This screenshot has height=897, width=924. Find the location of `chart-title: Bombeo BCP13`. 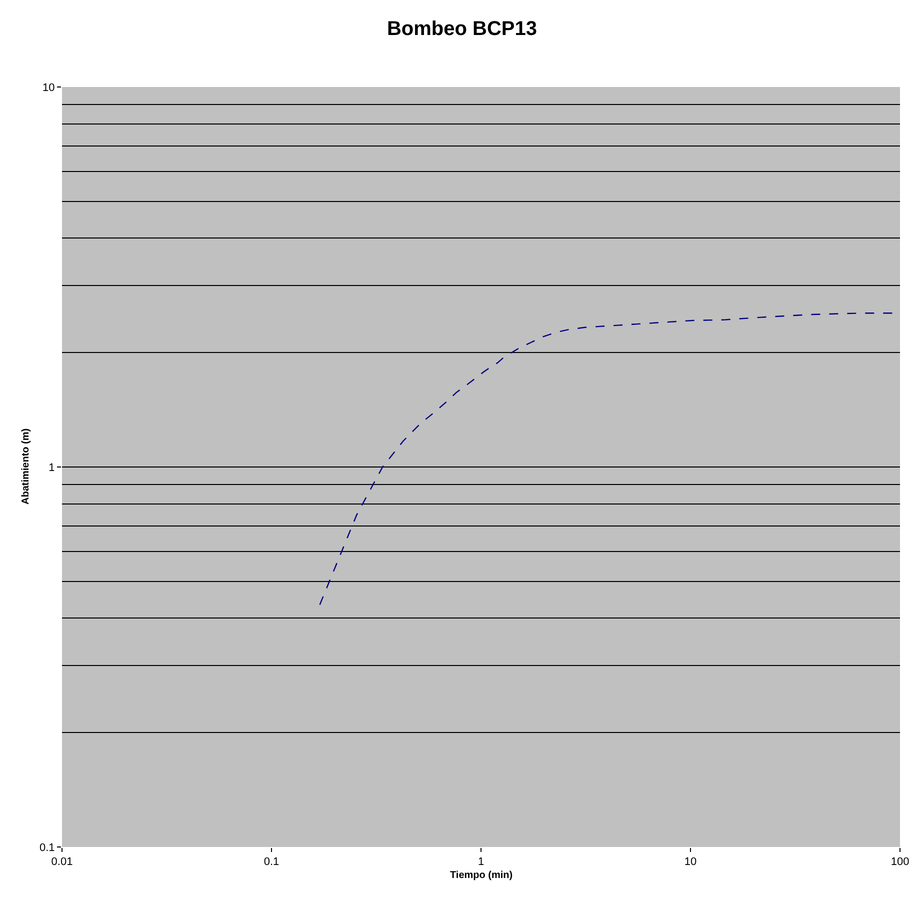

chart-title: Bombeo BCP13 is located at coordinates (462, 29).